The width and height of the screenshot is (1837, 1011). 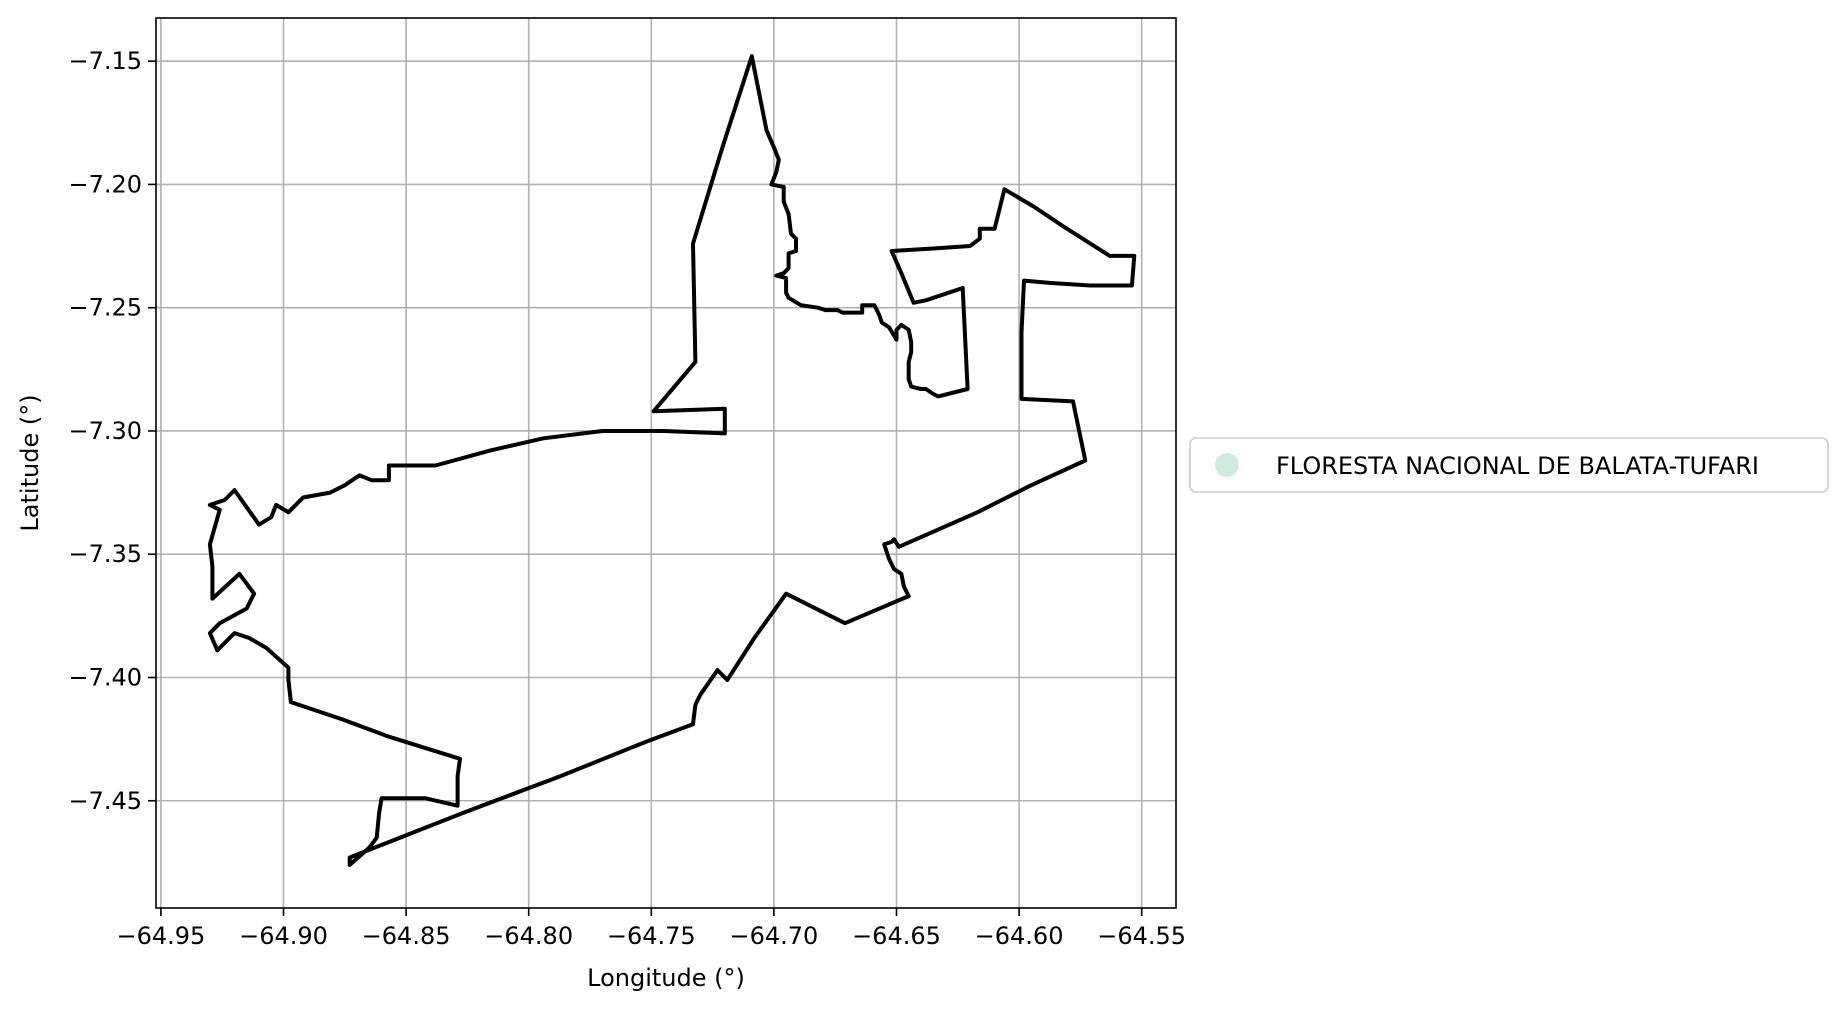 I want to click on y-axis-ticks: −7.15 −7.20 −7.25 −7.30 −7.35 −7.40 −7.45, so click(x=112, y=431).